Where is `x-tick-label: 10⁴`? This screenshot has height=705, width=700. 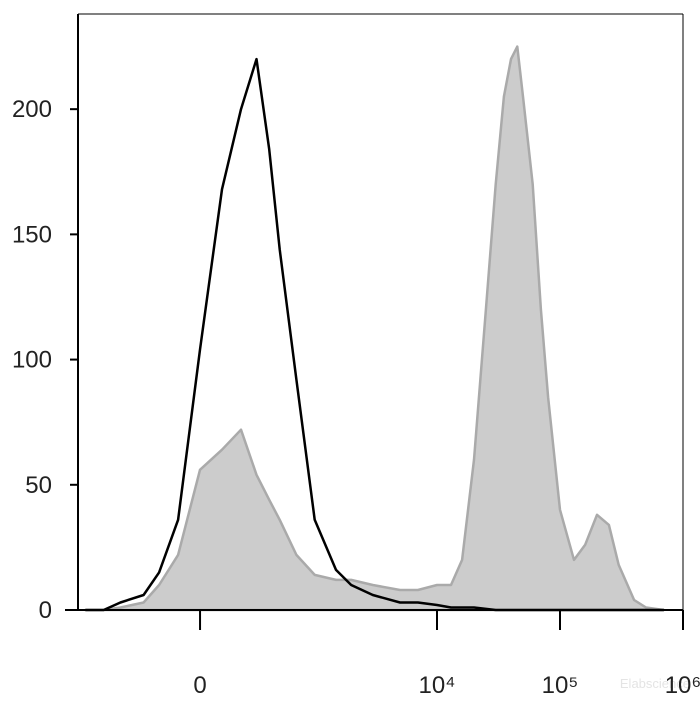 x-tick-label: 10⁴ is located at coordinates (436, 685).